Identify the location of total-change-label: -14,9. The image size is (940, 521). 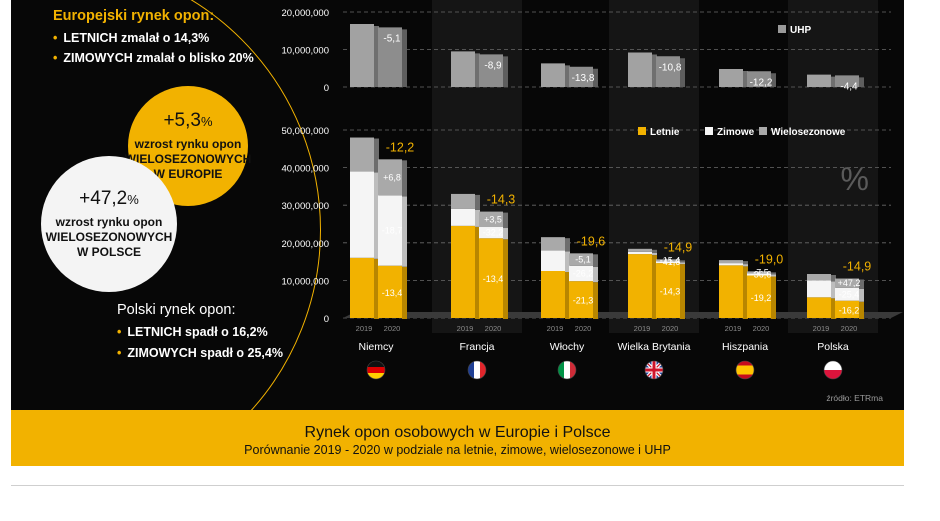
(857, 267).